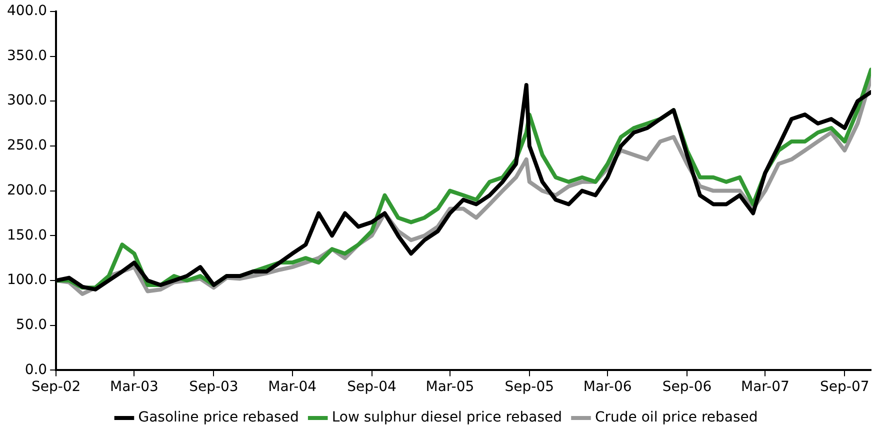 The width and height of the screenshot is (879, 435). Describe the element at coordinates (32, 324) in the screenshot. I see `y-tick-label: 50.0` at that location.